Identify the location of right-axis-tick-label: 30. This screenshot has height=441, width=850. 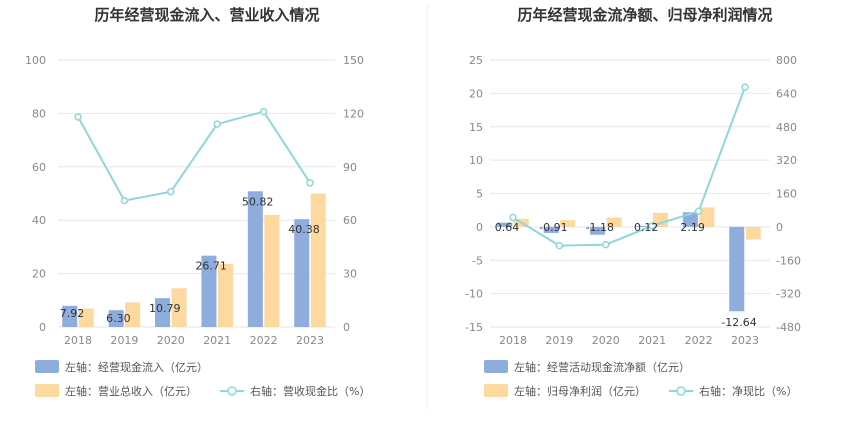
(350, 274).